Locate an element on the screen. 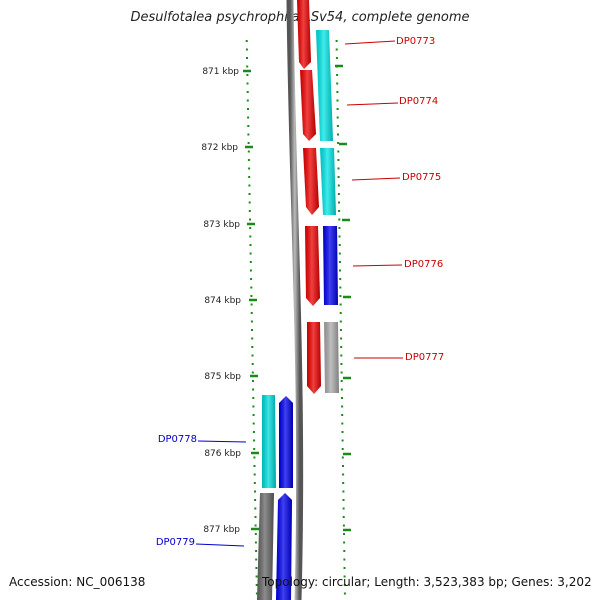 The image size is (600, 600). scale-tick: 877 kbp is located at coordinates (231, 530).